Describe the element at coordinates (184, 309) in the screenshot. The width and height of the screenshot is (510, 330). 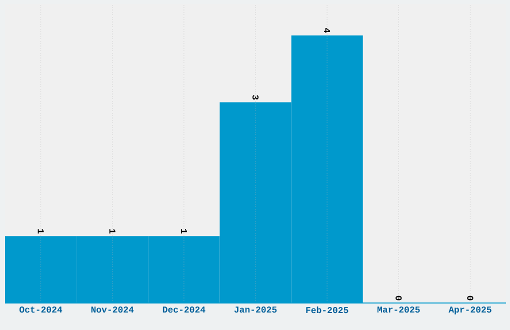
I see `x-tick-label: Dec-2024` at that location.